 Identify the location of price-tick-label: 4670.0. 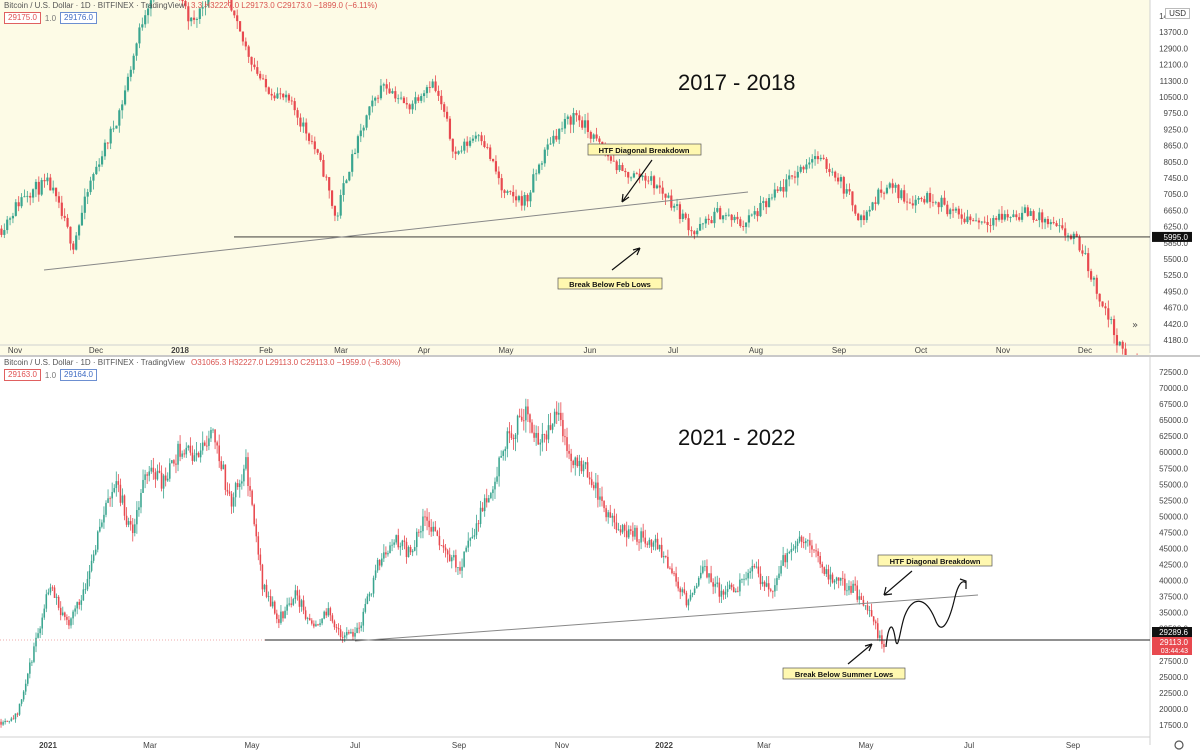
(1176, 308).